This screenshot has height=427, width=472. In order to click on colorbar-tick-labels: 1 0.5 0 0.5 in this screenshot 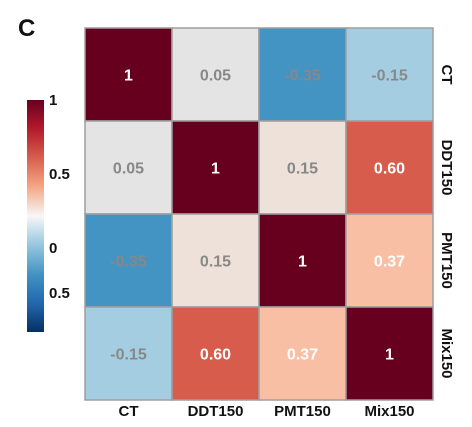, I will do `click(59, 197)`.